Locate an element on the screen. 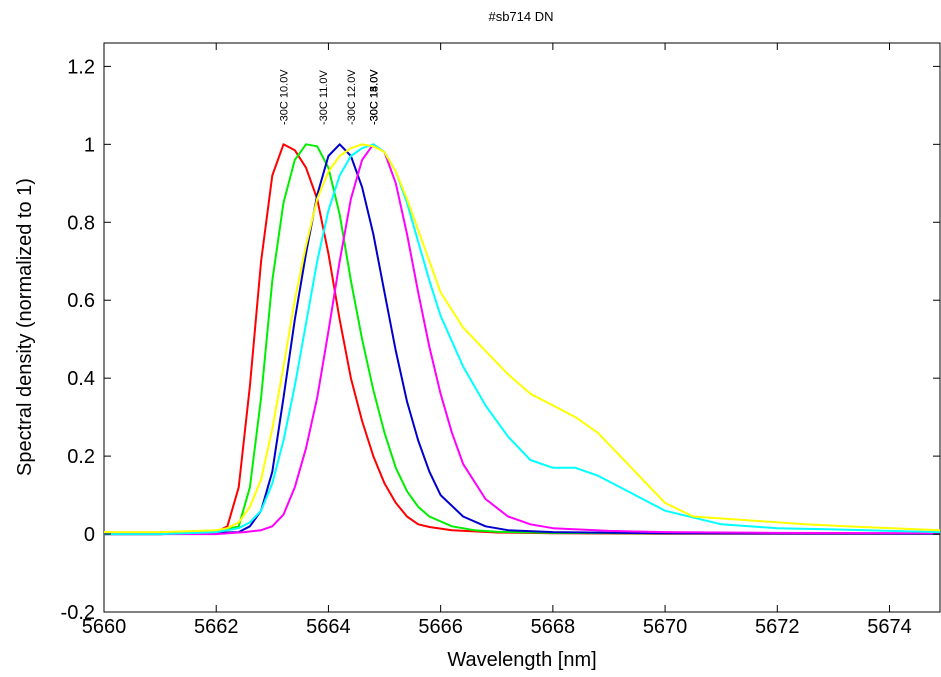 This screenshot has width=941, height=677. y-tick-label: -0.2 is located at coordinates (78, 613).